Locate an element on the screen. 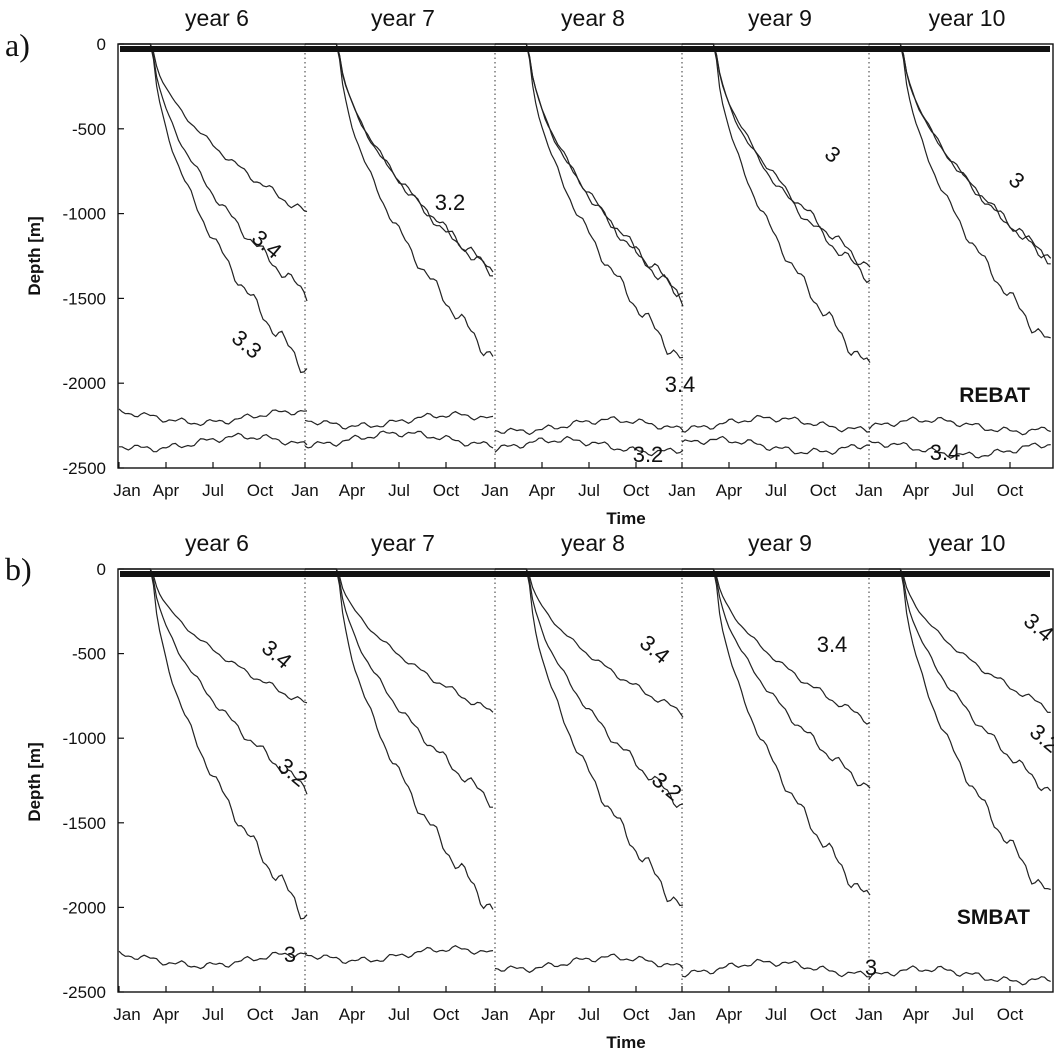  panel-label: b) is located at coordinates (18, 569).